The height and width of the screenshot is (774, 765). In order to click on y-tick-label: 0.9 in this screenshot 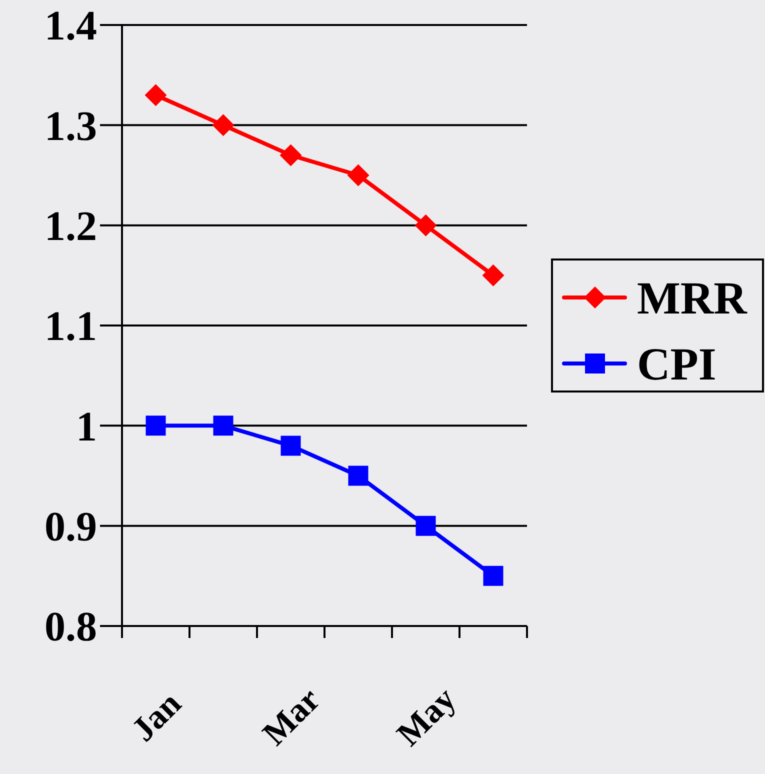, I will do `click(70, 527)`.